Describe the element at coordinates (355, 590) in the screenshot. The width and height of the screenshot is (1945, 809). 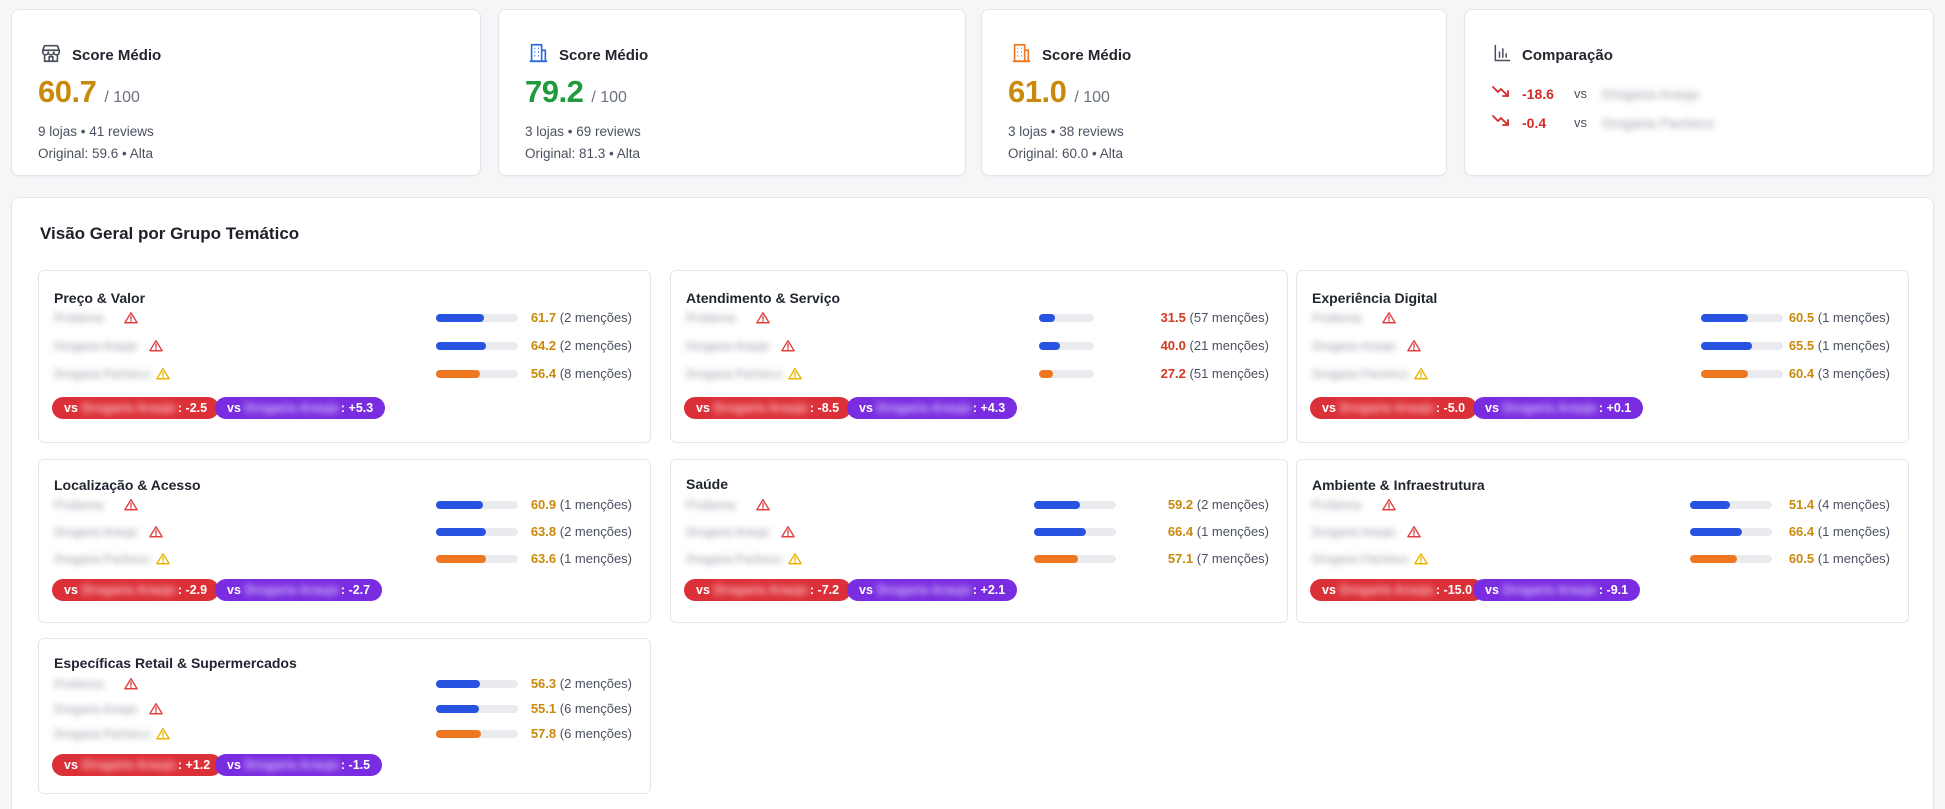
I see `pill-delta: : -2.7` at that location.